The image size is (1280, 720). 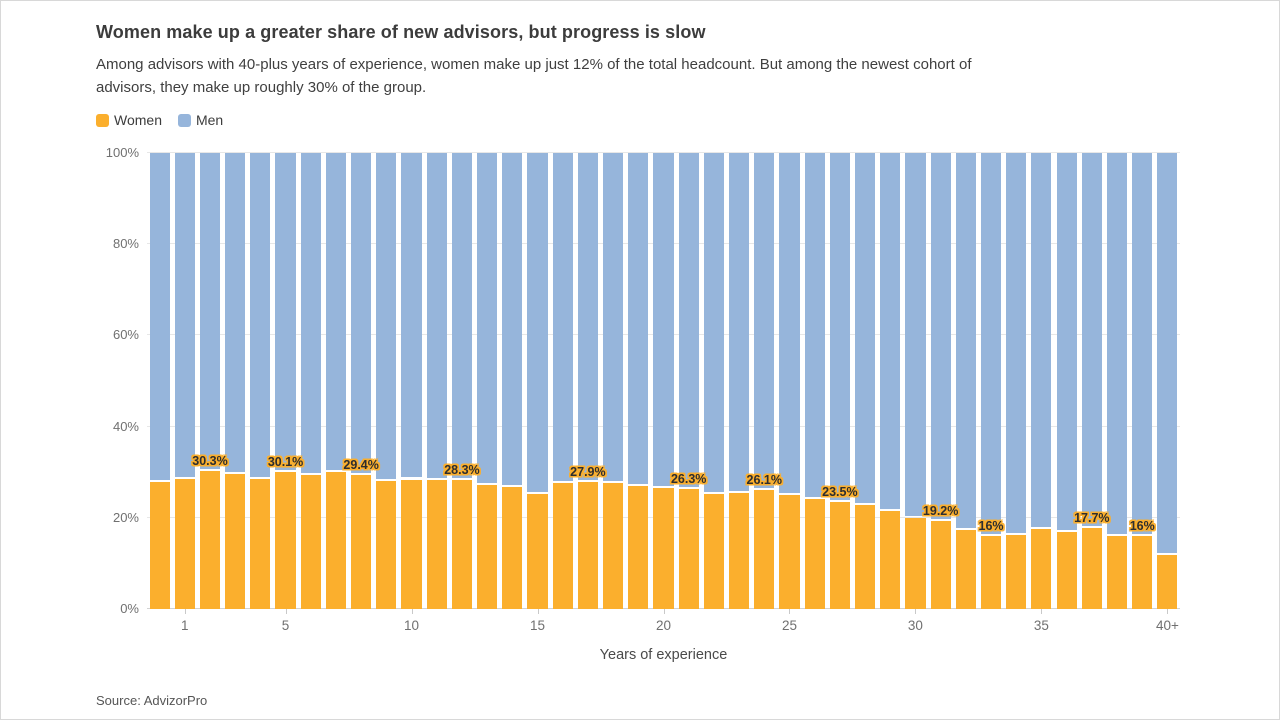 What do you see at coordinates (1167, 381) in the screenshot?
I see `bar-year-40+` at bounding box center [1167, 381].